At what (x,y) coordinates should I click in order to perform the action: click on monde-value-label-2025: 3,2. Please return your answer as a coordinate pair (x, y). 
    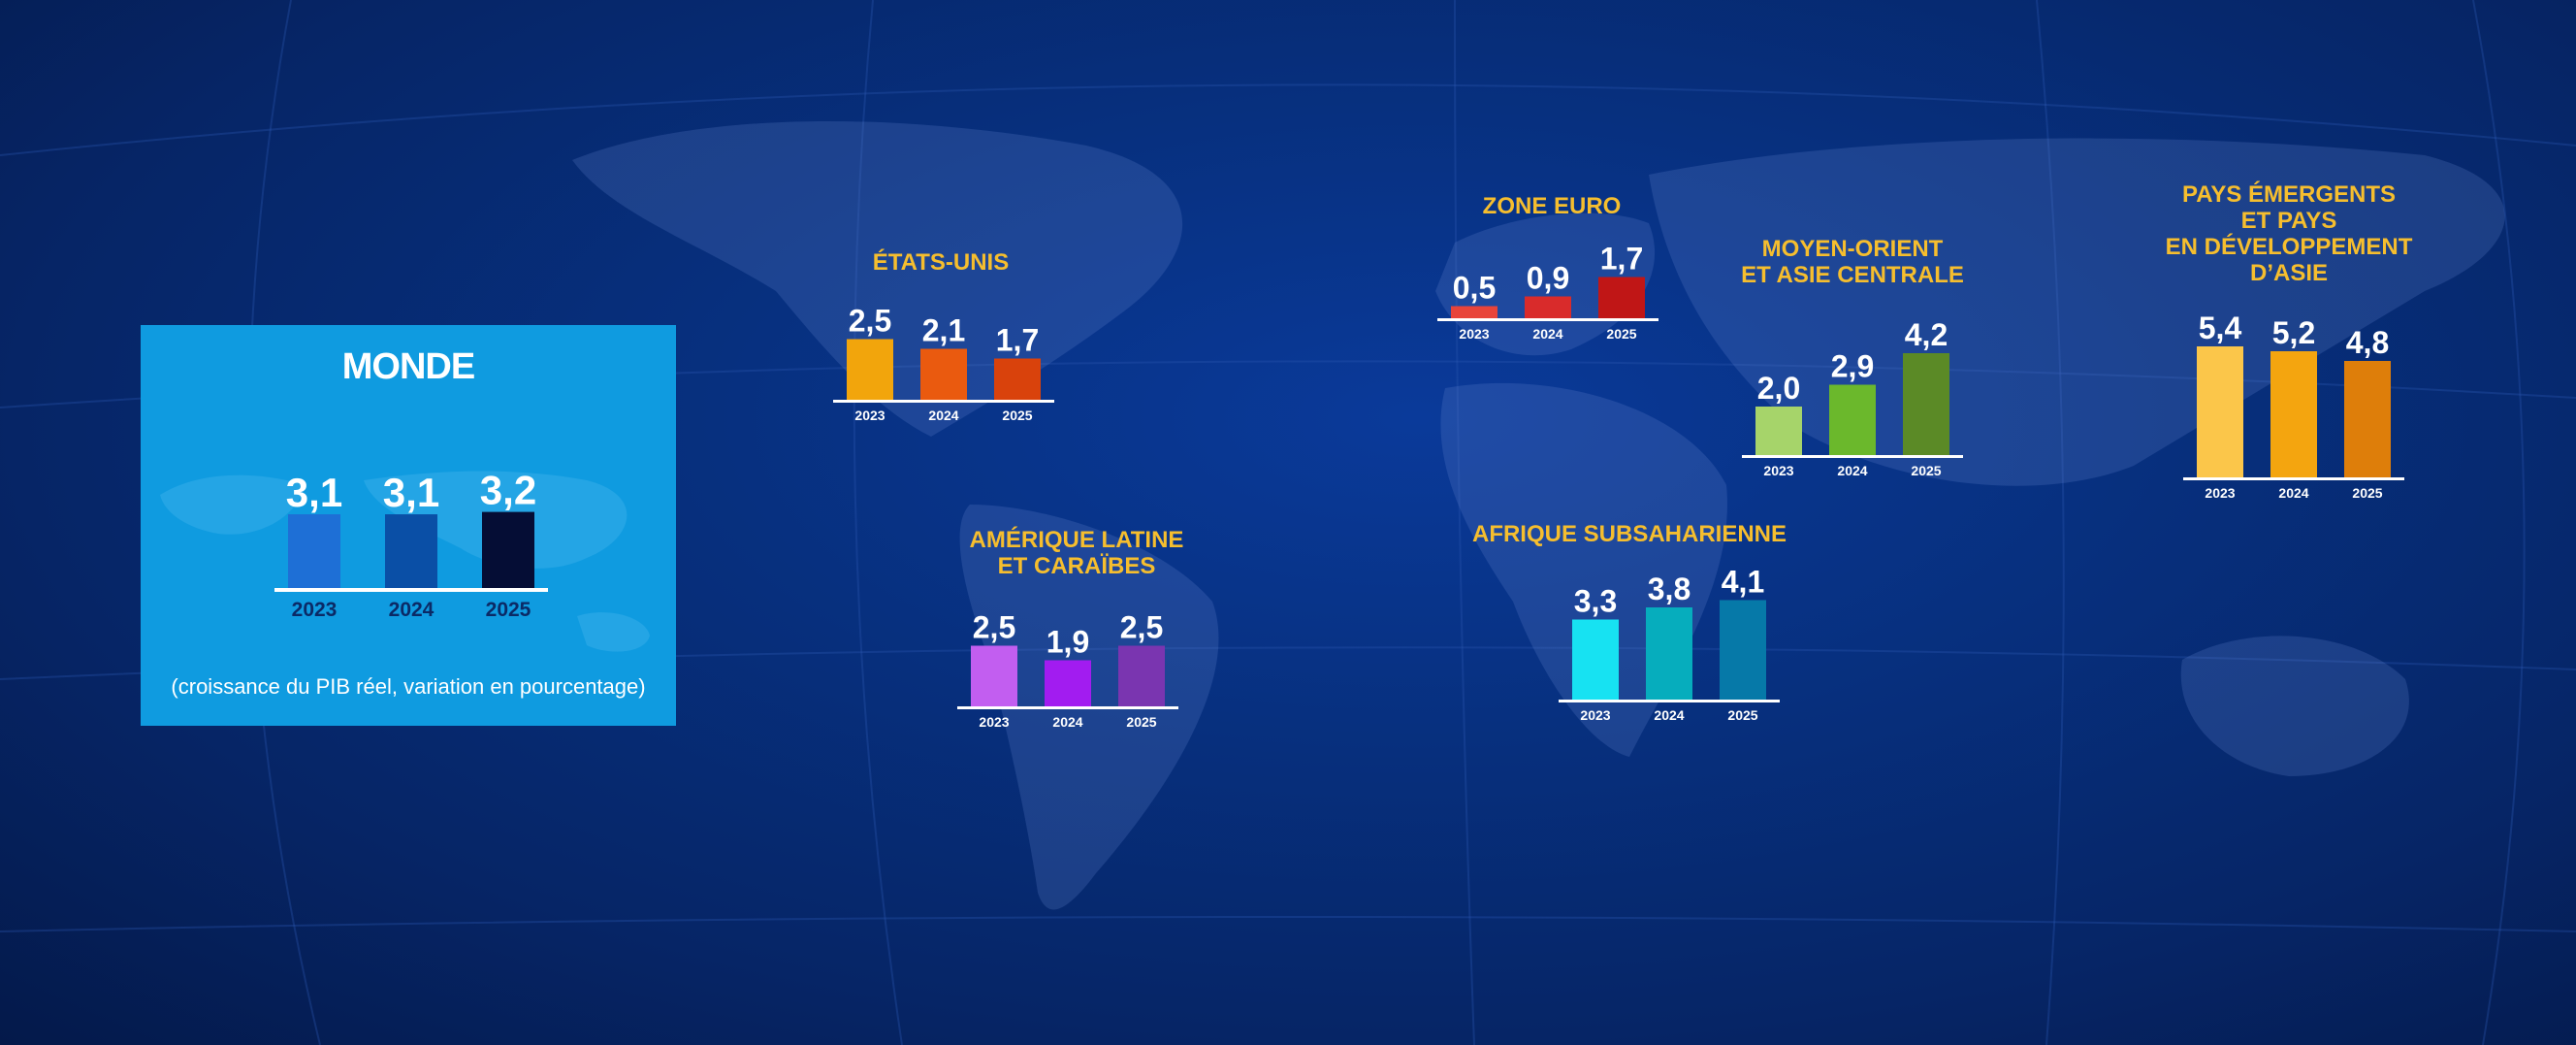
    Looking at the image, I should click on (508, 490).